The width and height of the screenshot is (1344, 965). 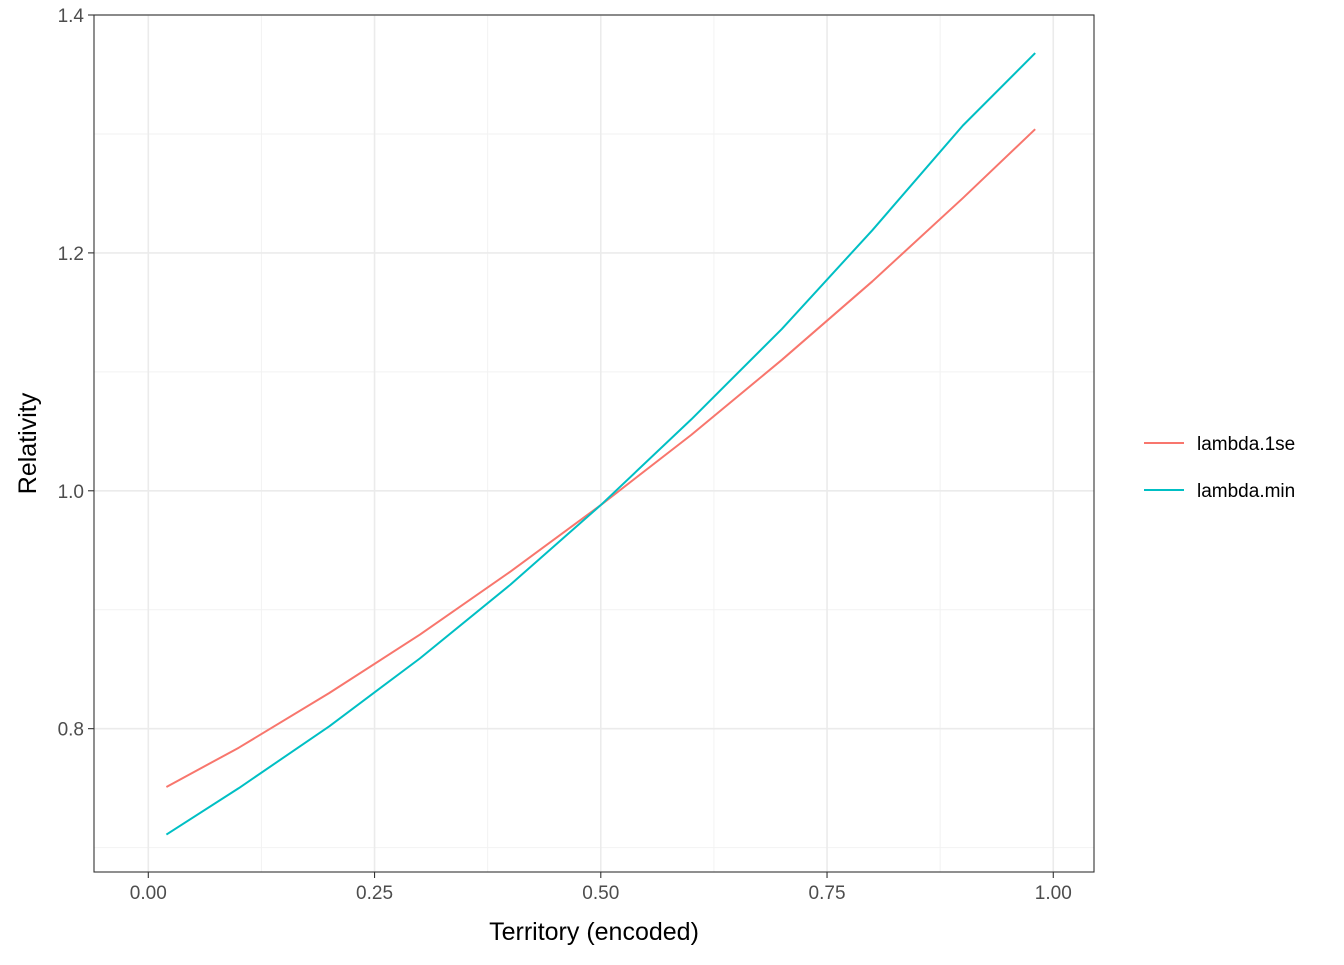 I want to click on x-tick-label: 0.25, so click(x=374, y=893).